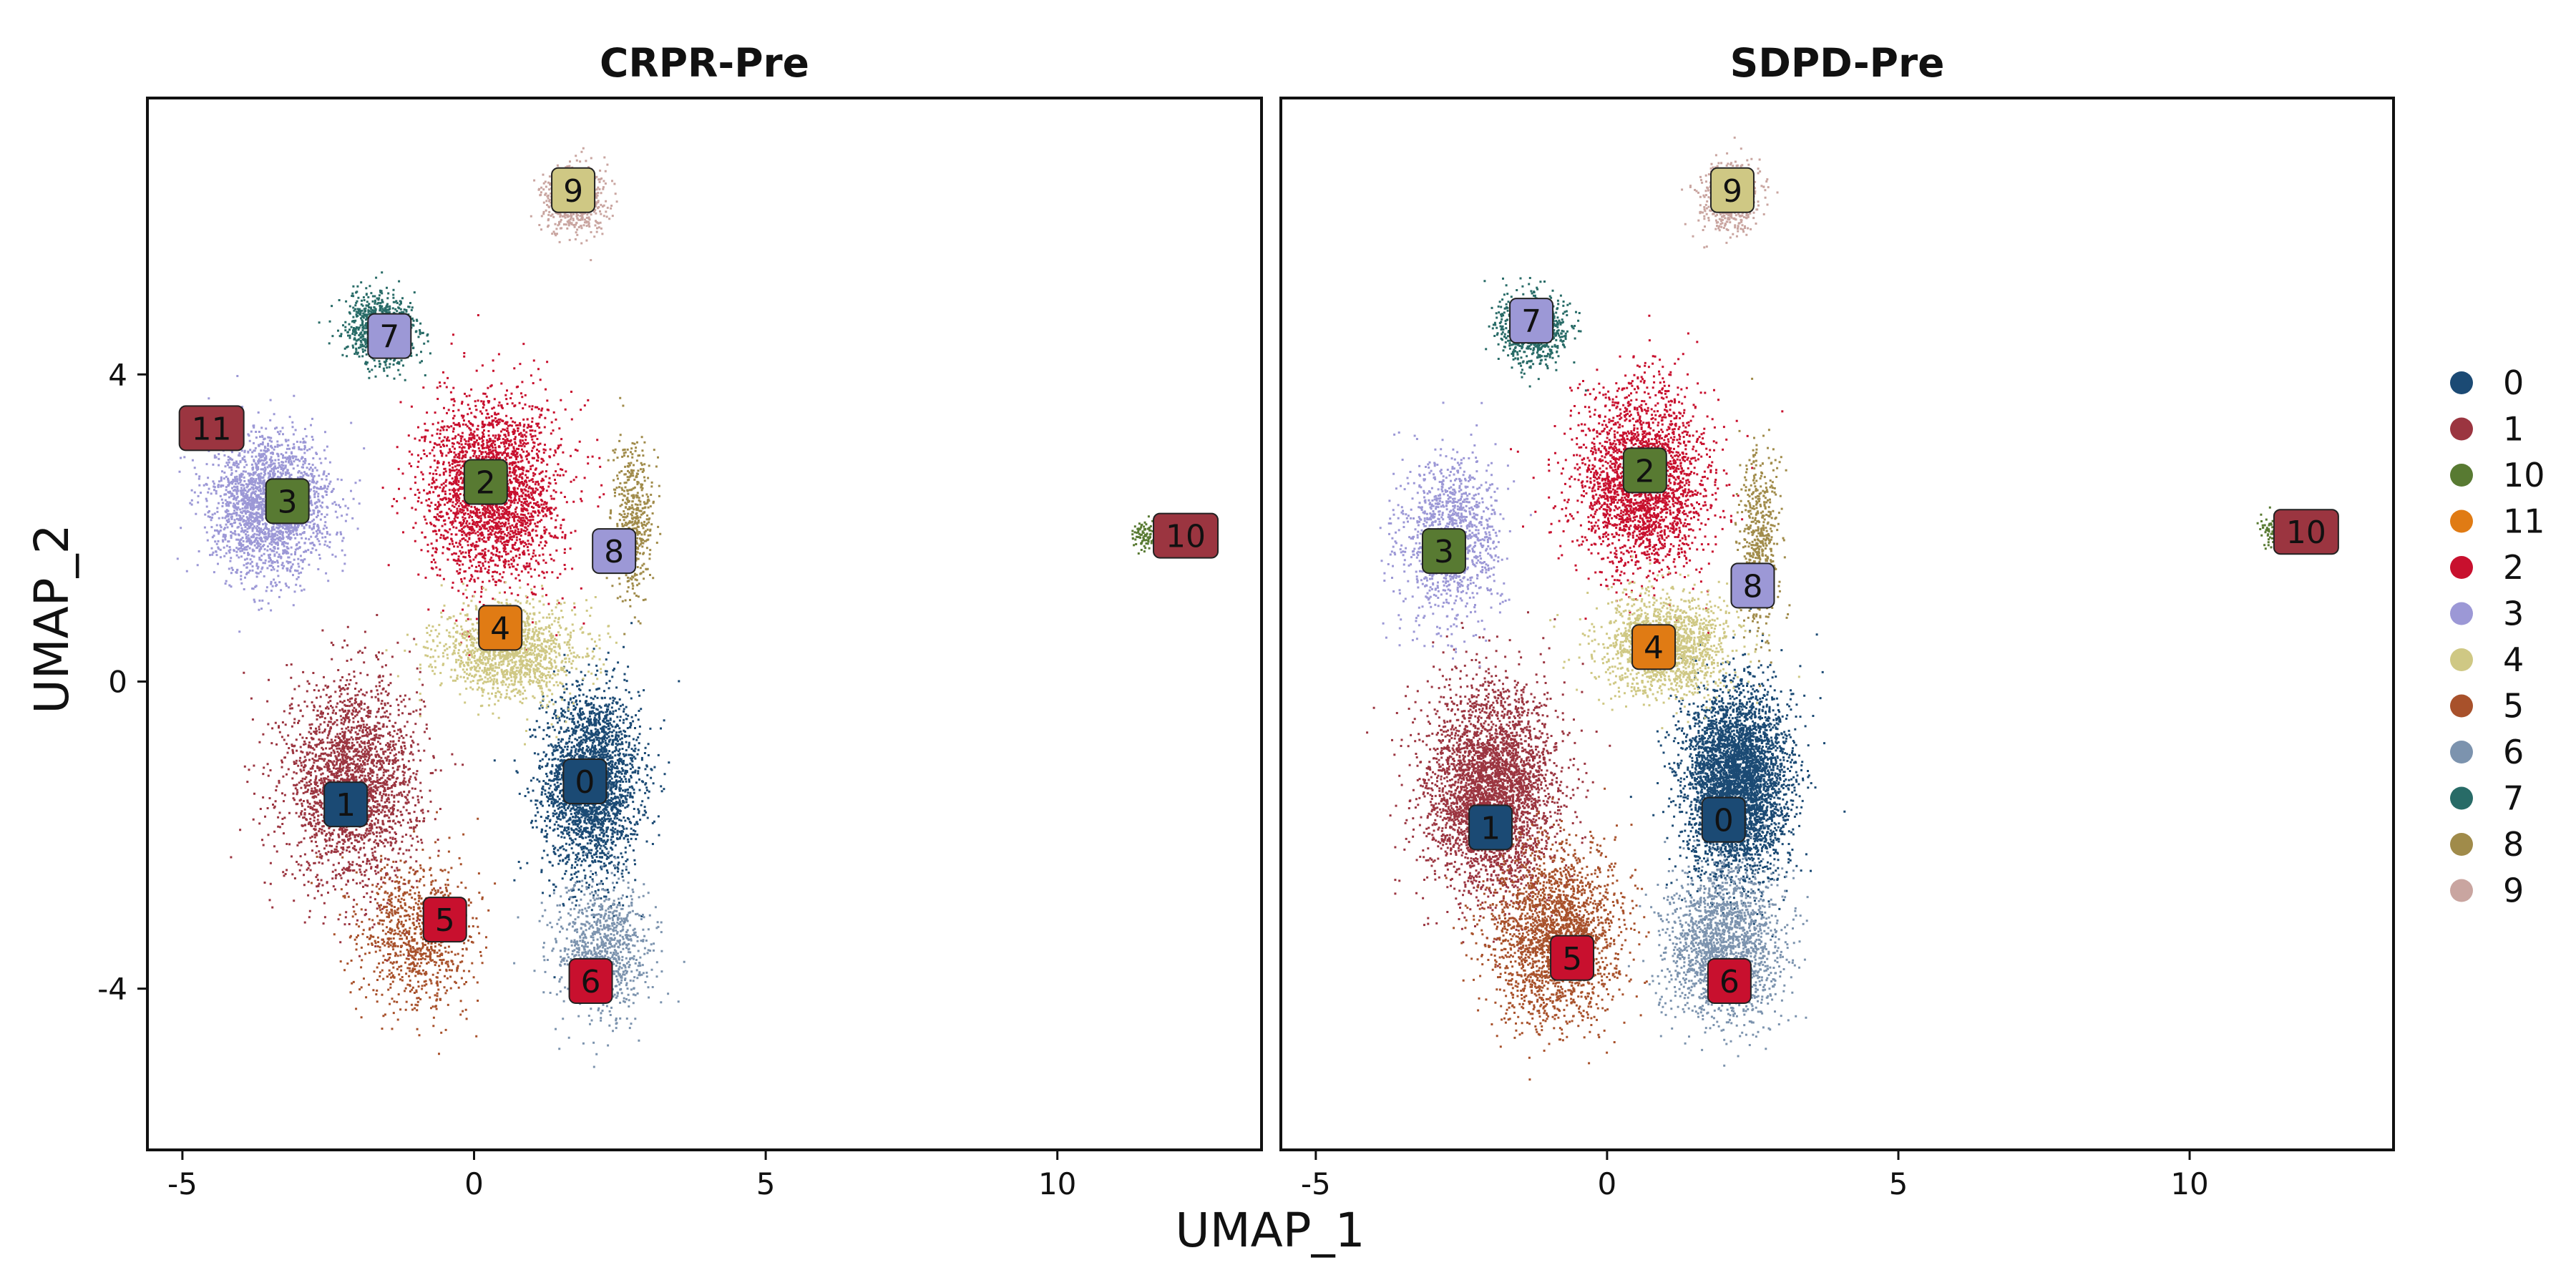 Image resolution: width=2576 pixels, height=1288 pixels. What do you see at coordinates (2513, 891) in the screenshot?
I see `legend-label: 9` at bounding box center [2513, 891].